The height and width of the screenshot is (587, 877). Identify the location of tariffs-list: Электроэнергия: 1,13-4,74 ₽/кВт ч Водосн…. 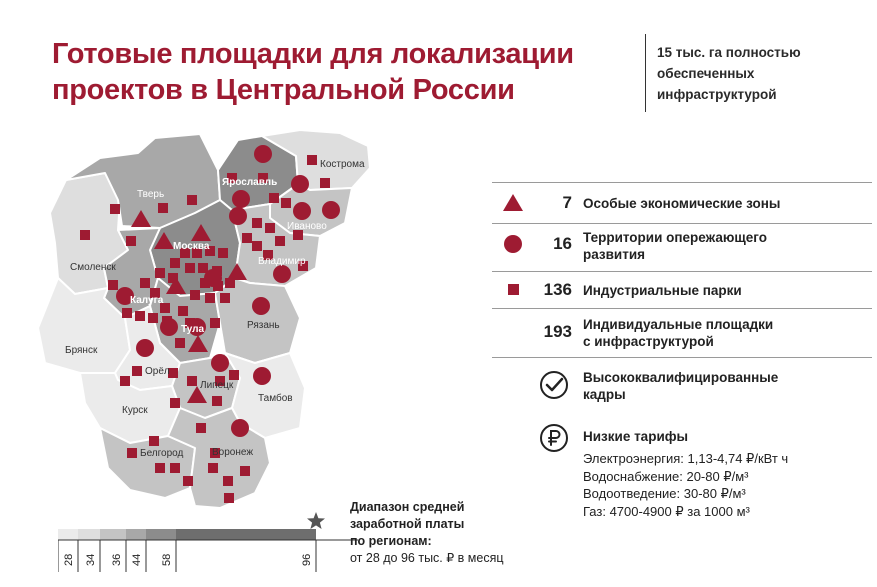
(685, 485).